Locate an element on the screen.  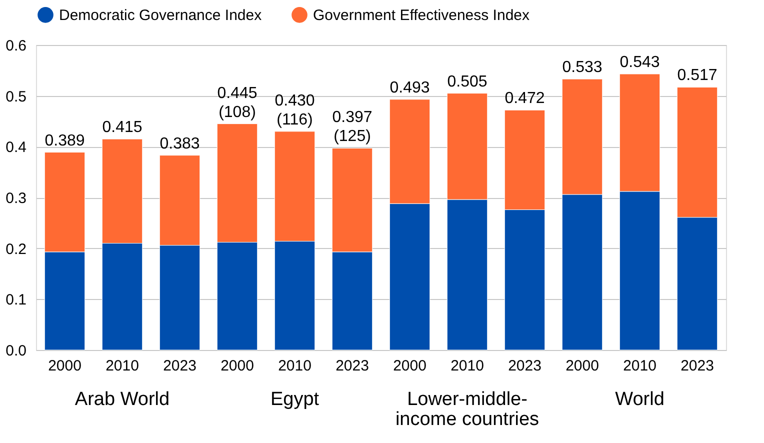
text: Lower-middle-income countries is located at coordinates (467, 409).